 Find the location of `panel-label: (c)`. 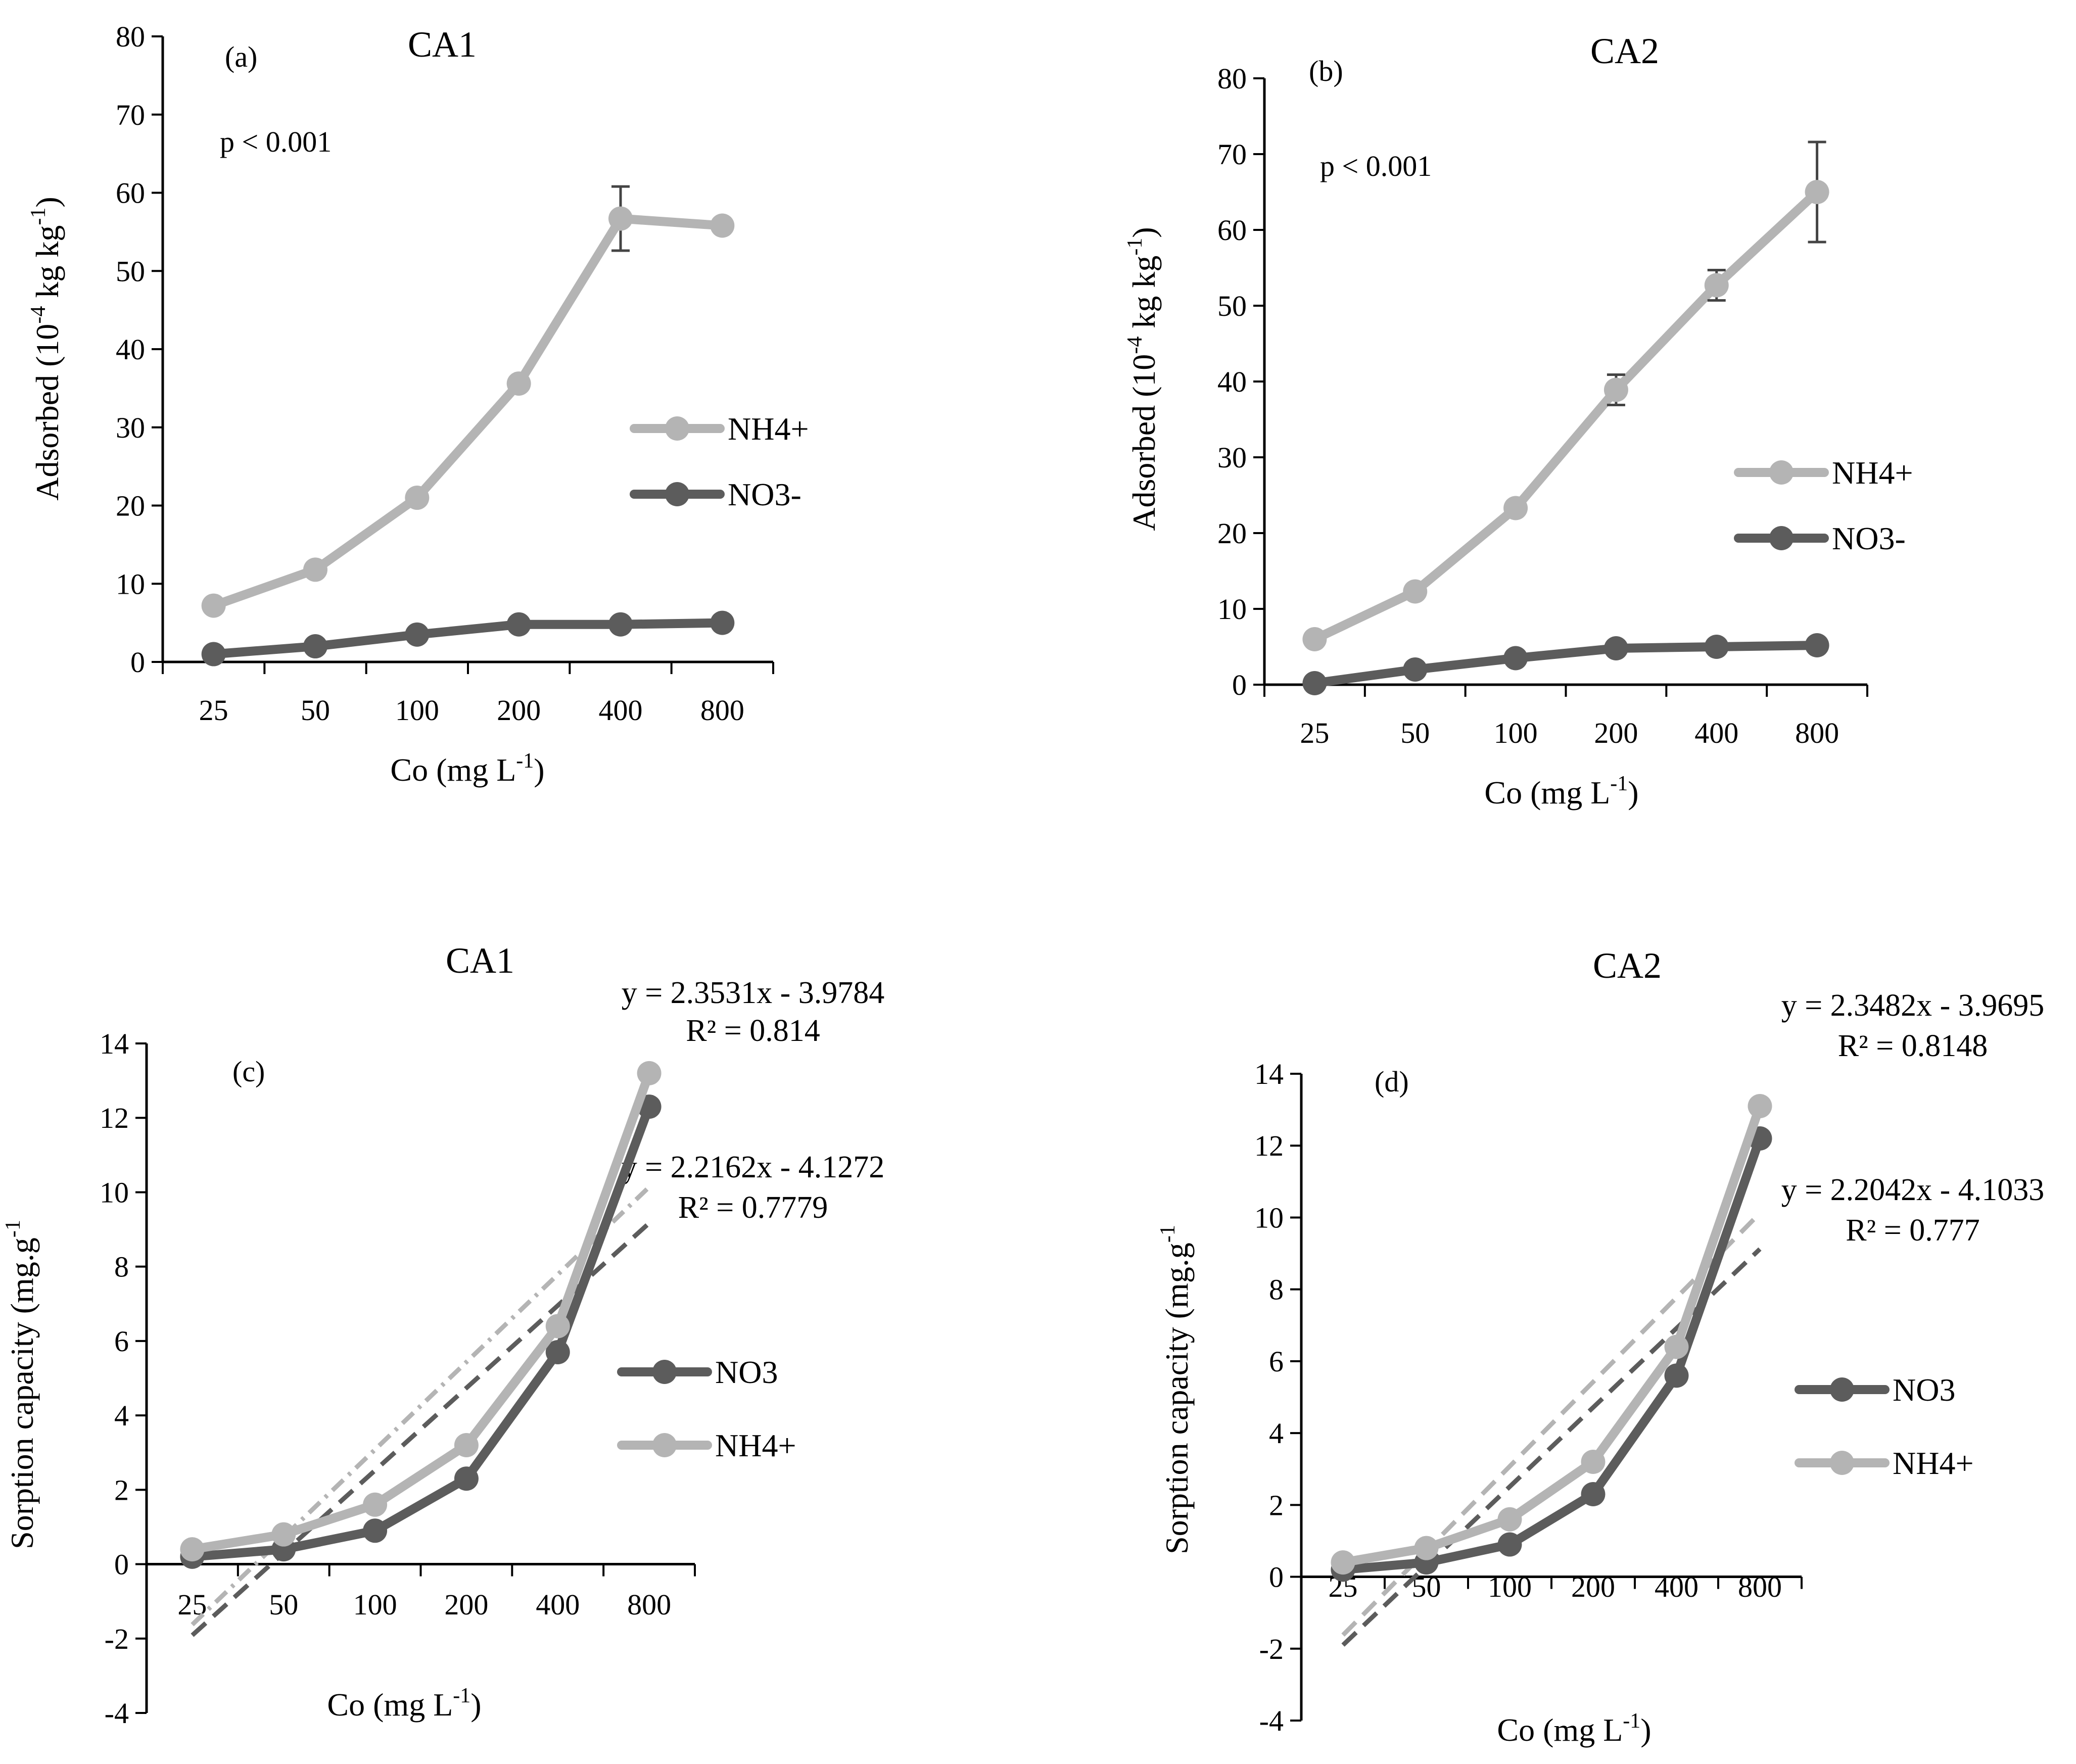

panel-label: (c) is located at coordinates (248, 1071).